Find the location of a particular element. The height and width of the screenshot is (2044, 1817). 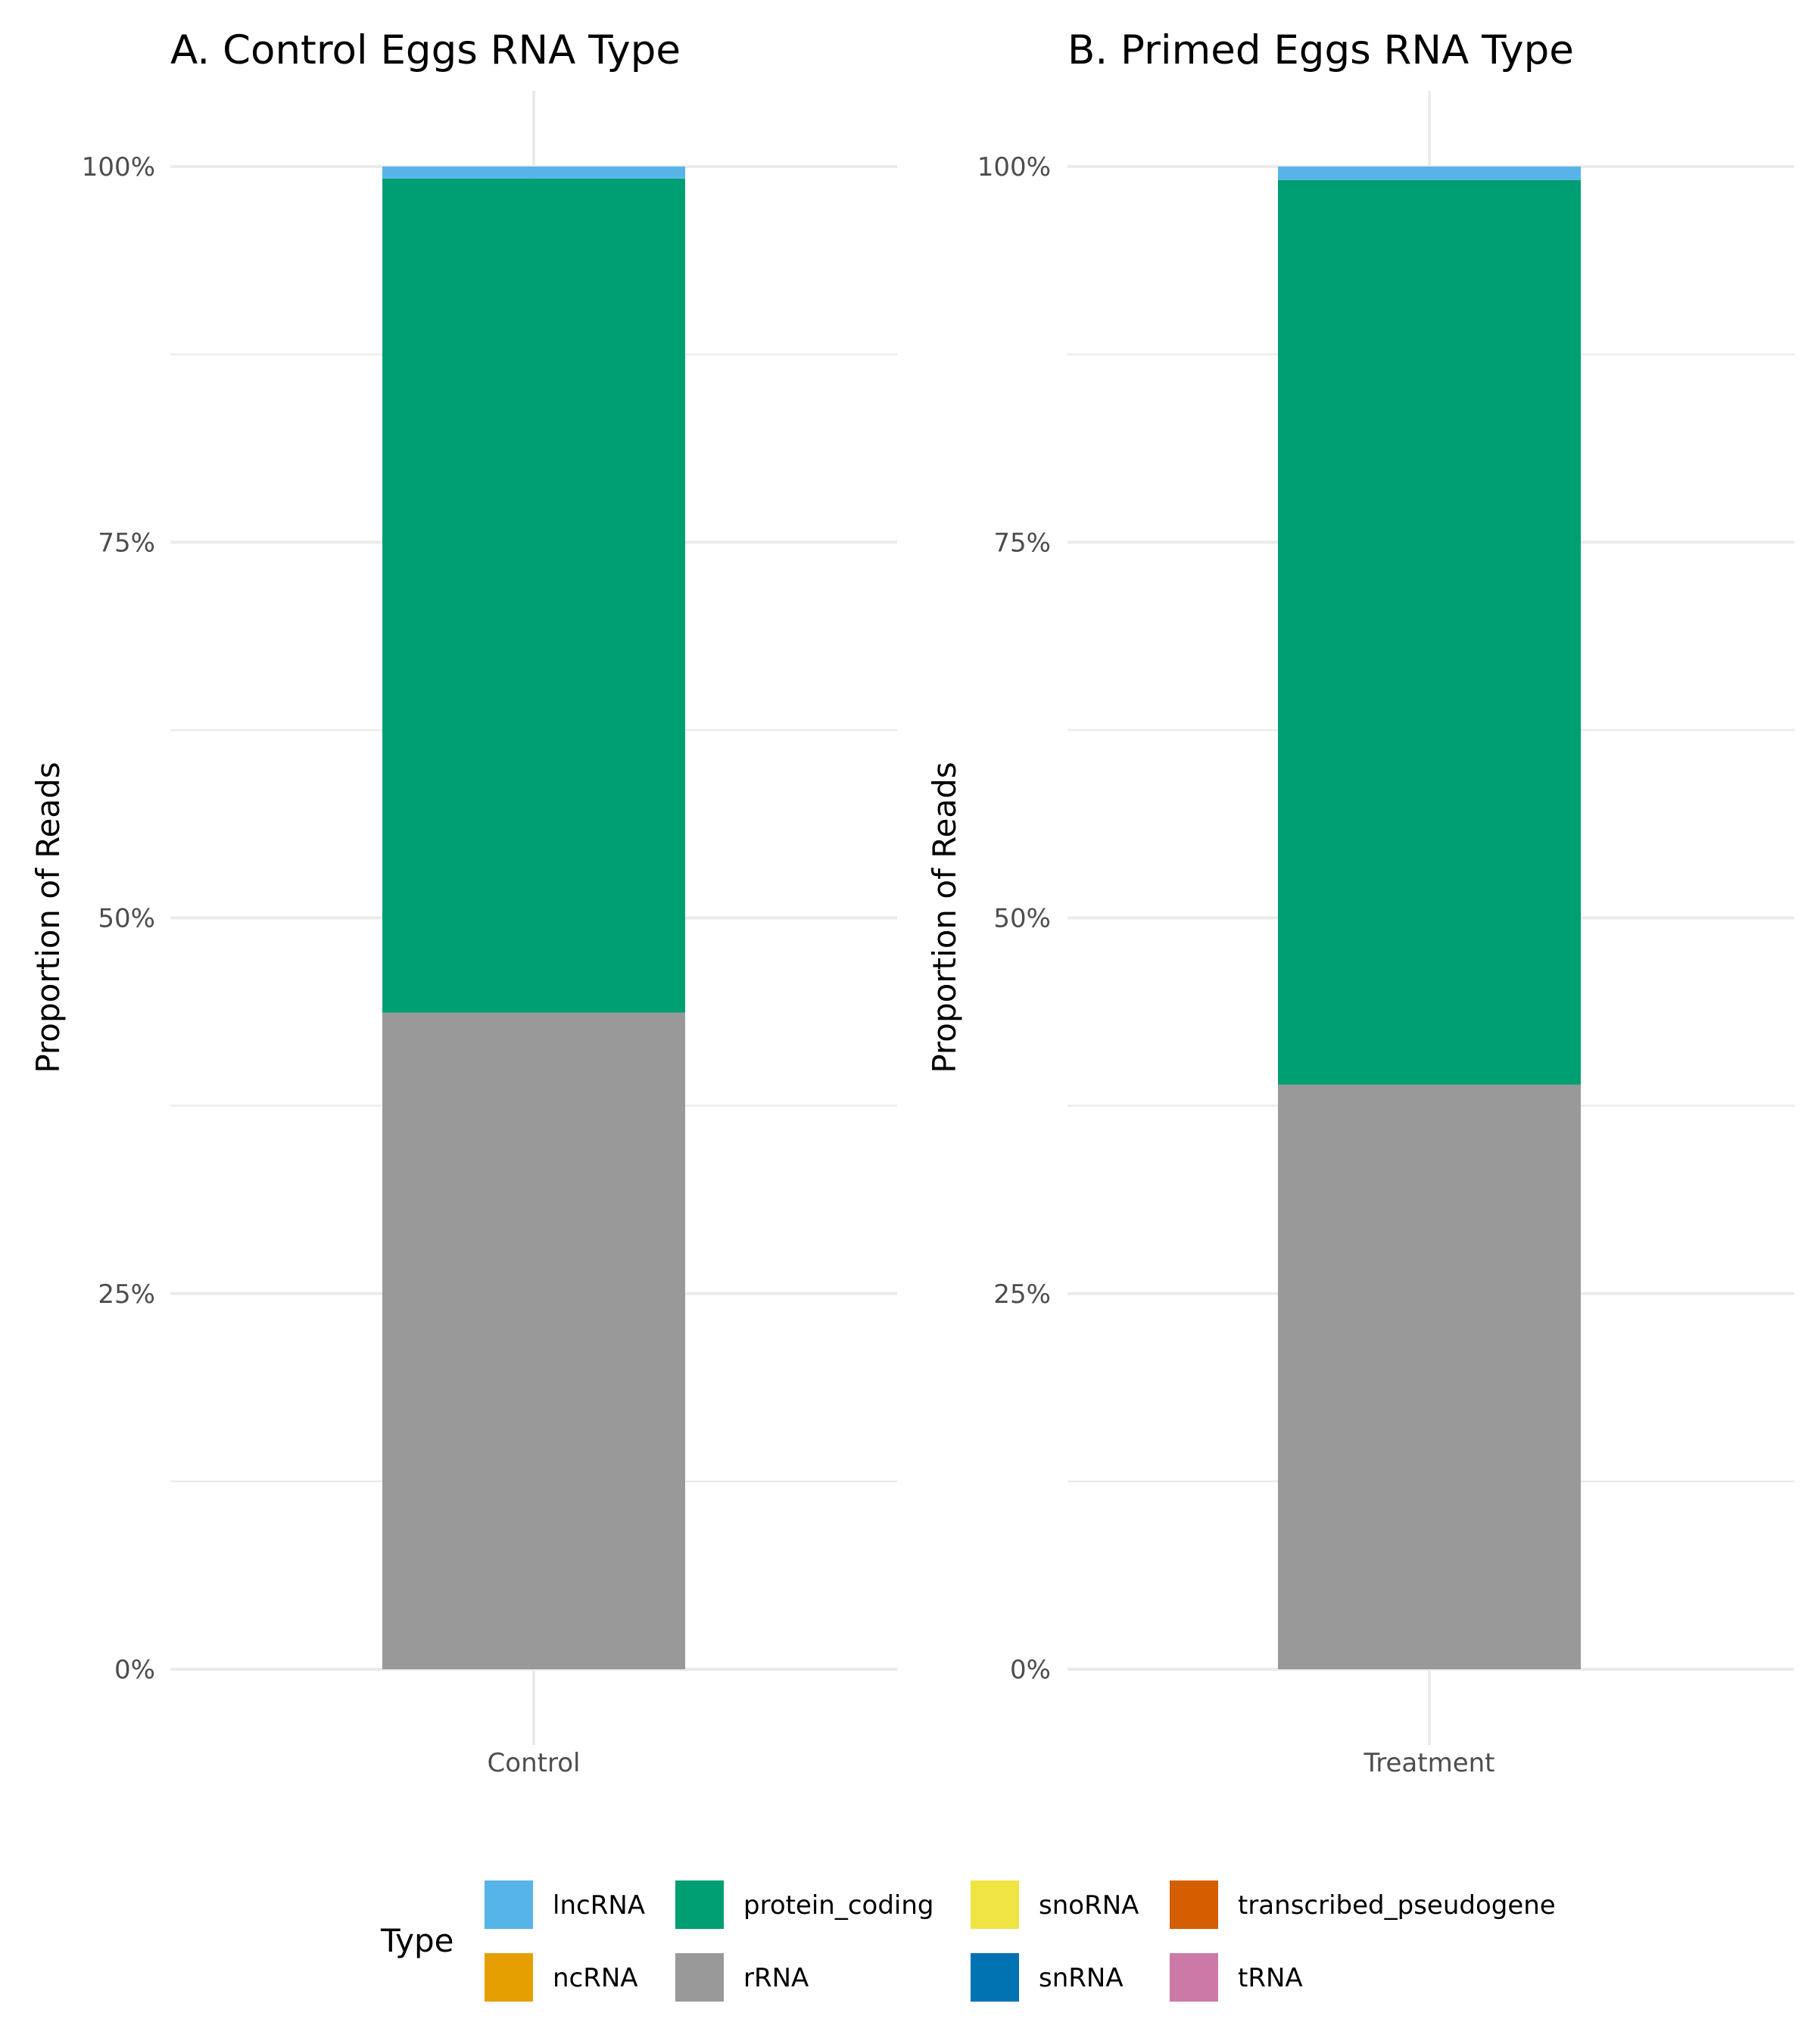

legend-title: Type is located at coordinates (416, 1940).